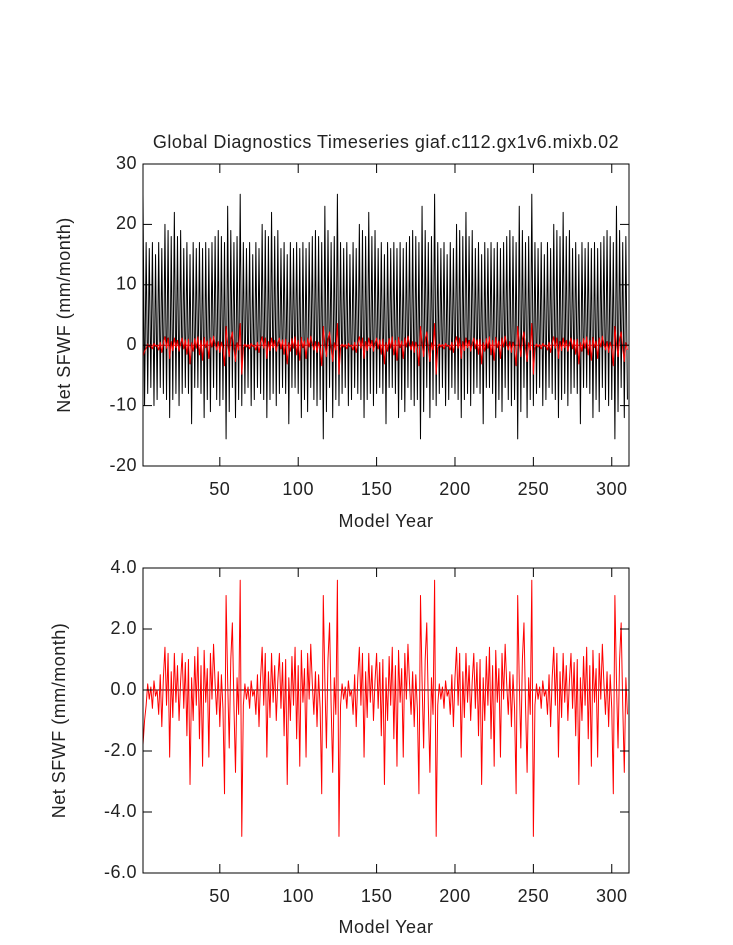  I want to click on y-tick-label: 30, so click(126, 163).